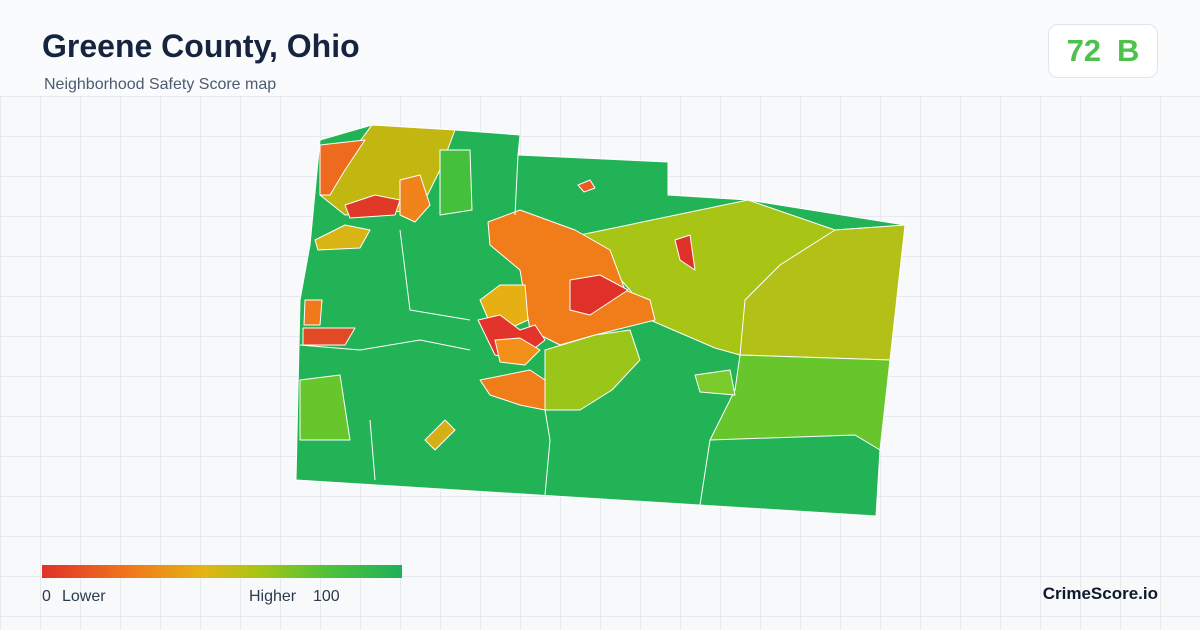 The width and height of the screenshot is (1200, 630). I want to click on legend-gradient, so click(222, 571).